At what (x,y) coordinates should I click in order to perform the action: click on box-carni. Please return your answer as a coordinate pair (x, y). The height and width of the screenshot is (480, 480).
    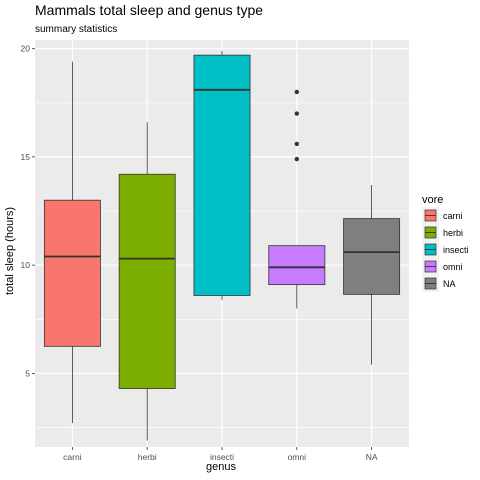
    Looking at the image, I should click on (72, 242).